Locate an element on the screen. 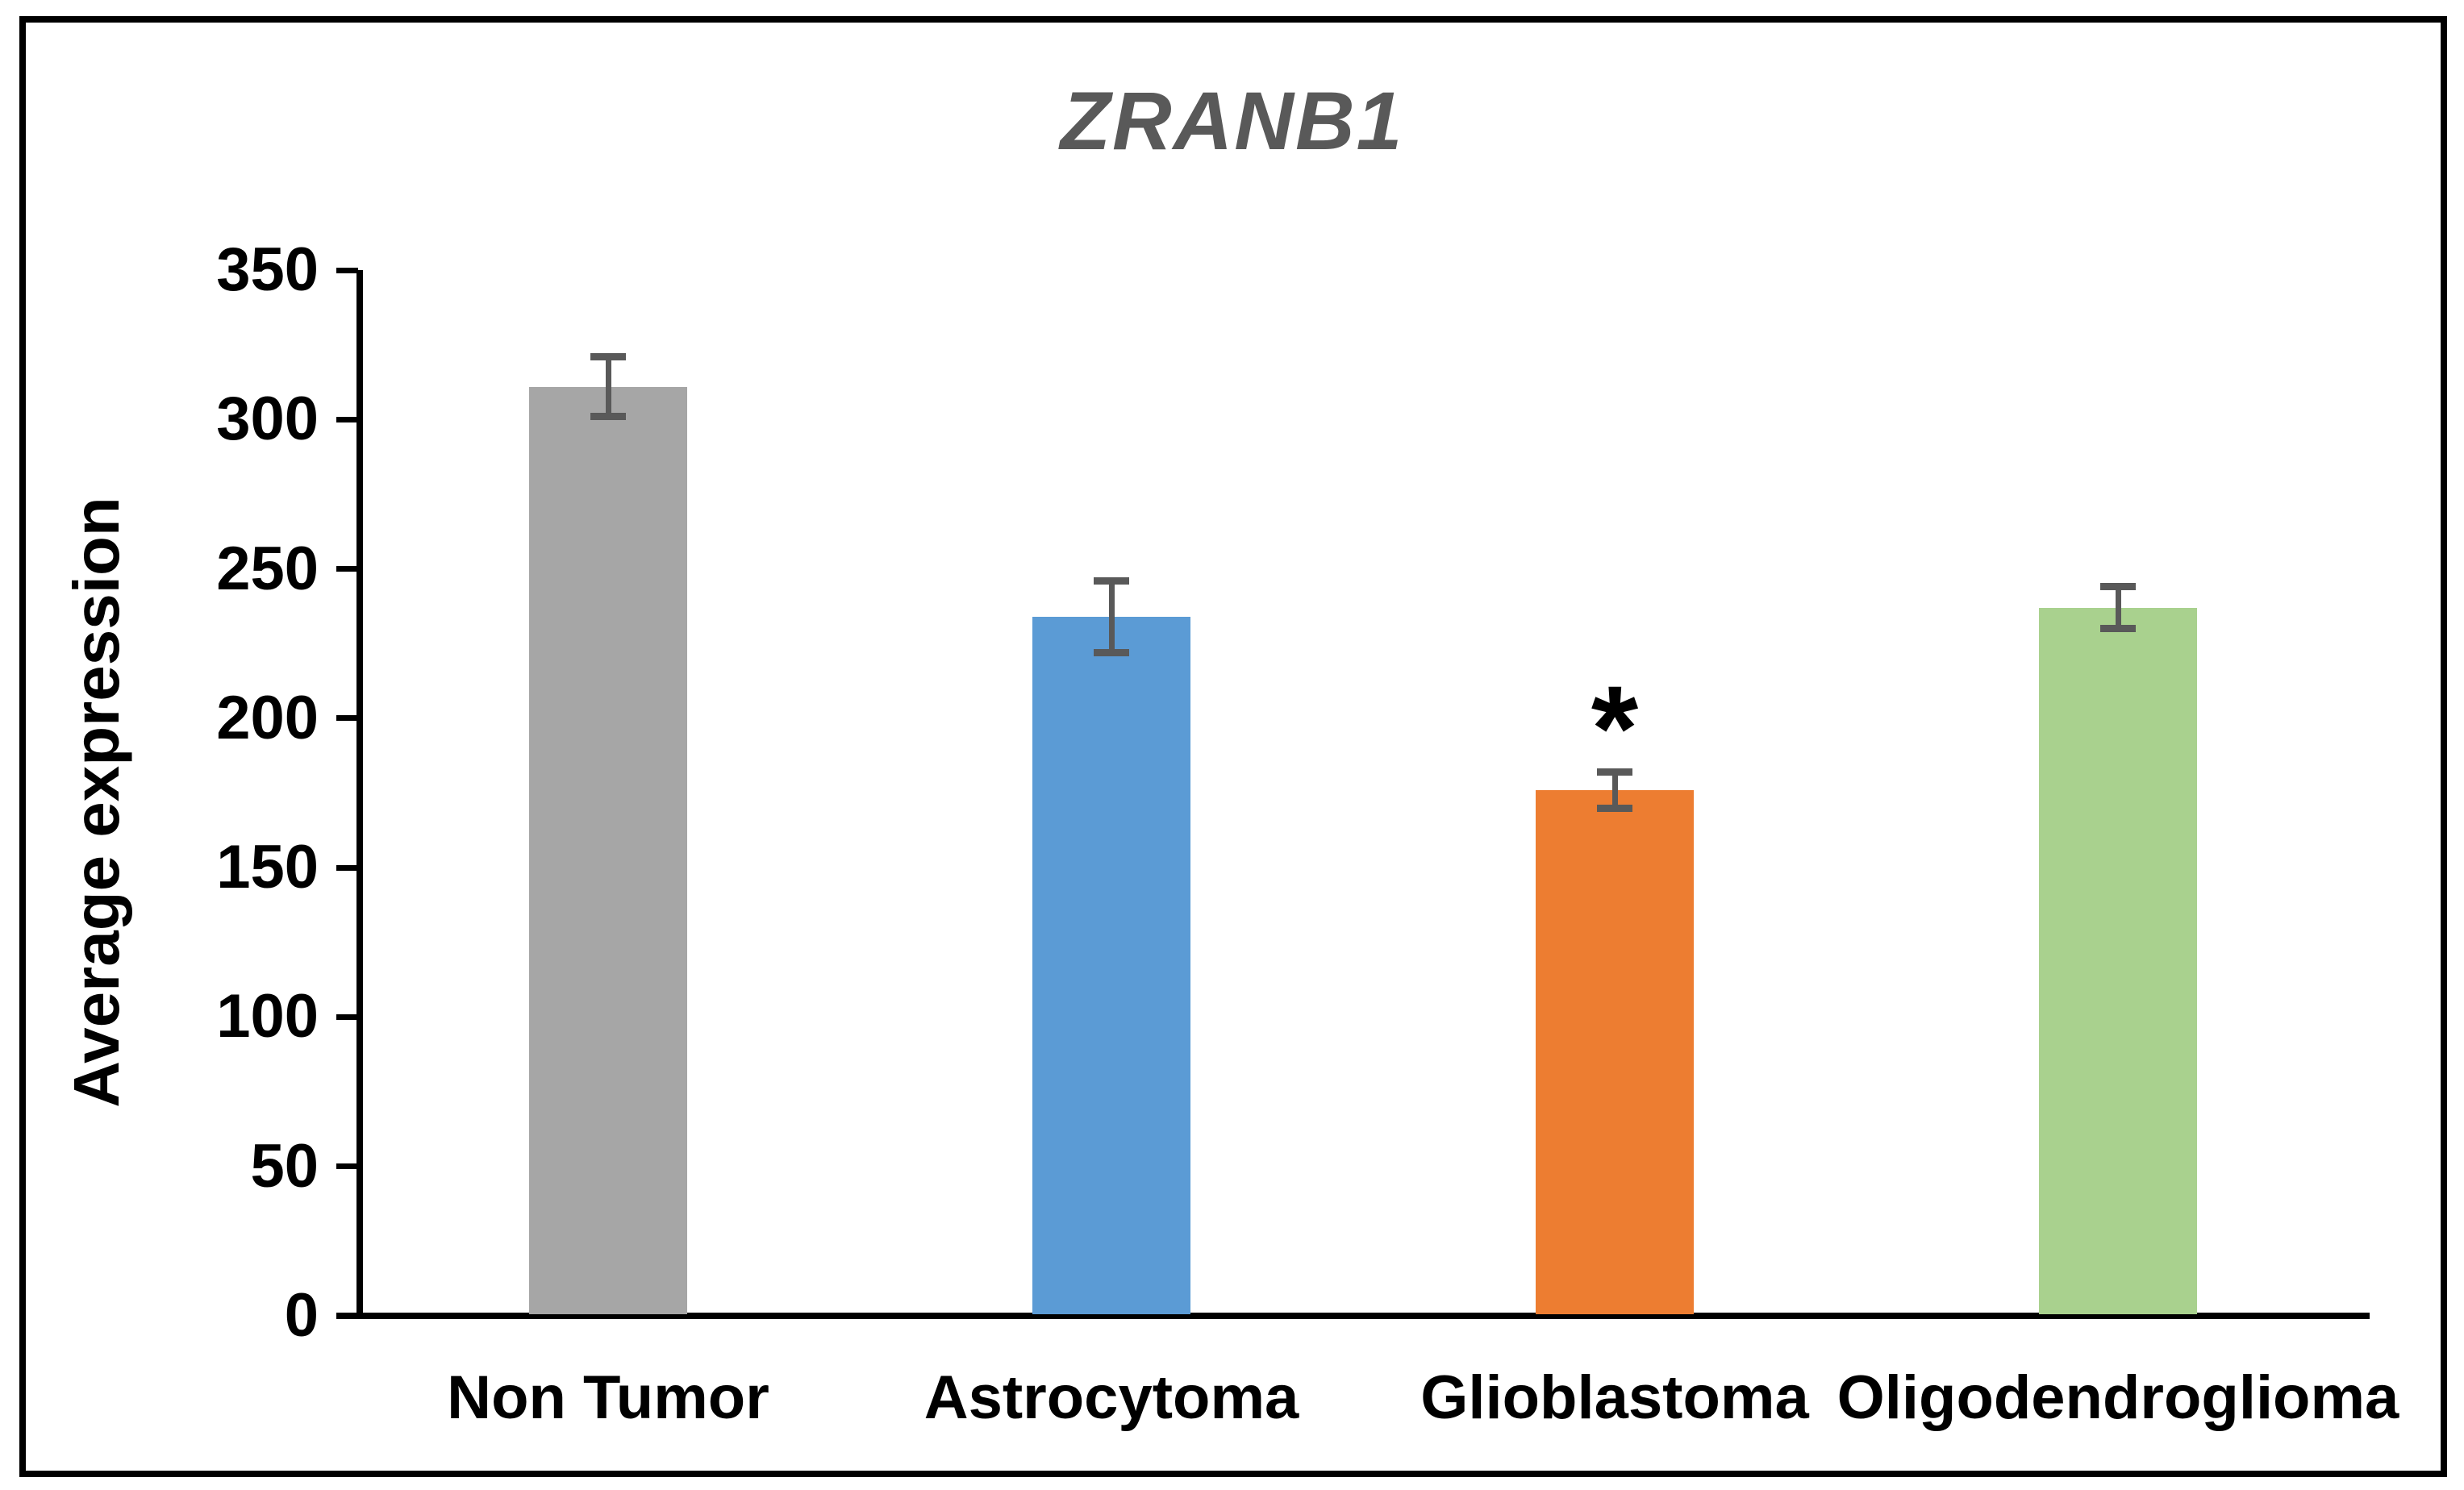 This screenshot has height=1490, width=2464. y-tick-label: 0 is located at coordinates (301, 1315).